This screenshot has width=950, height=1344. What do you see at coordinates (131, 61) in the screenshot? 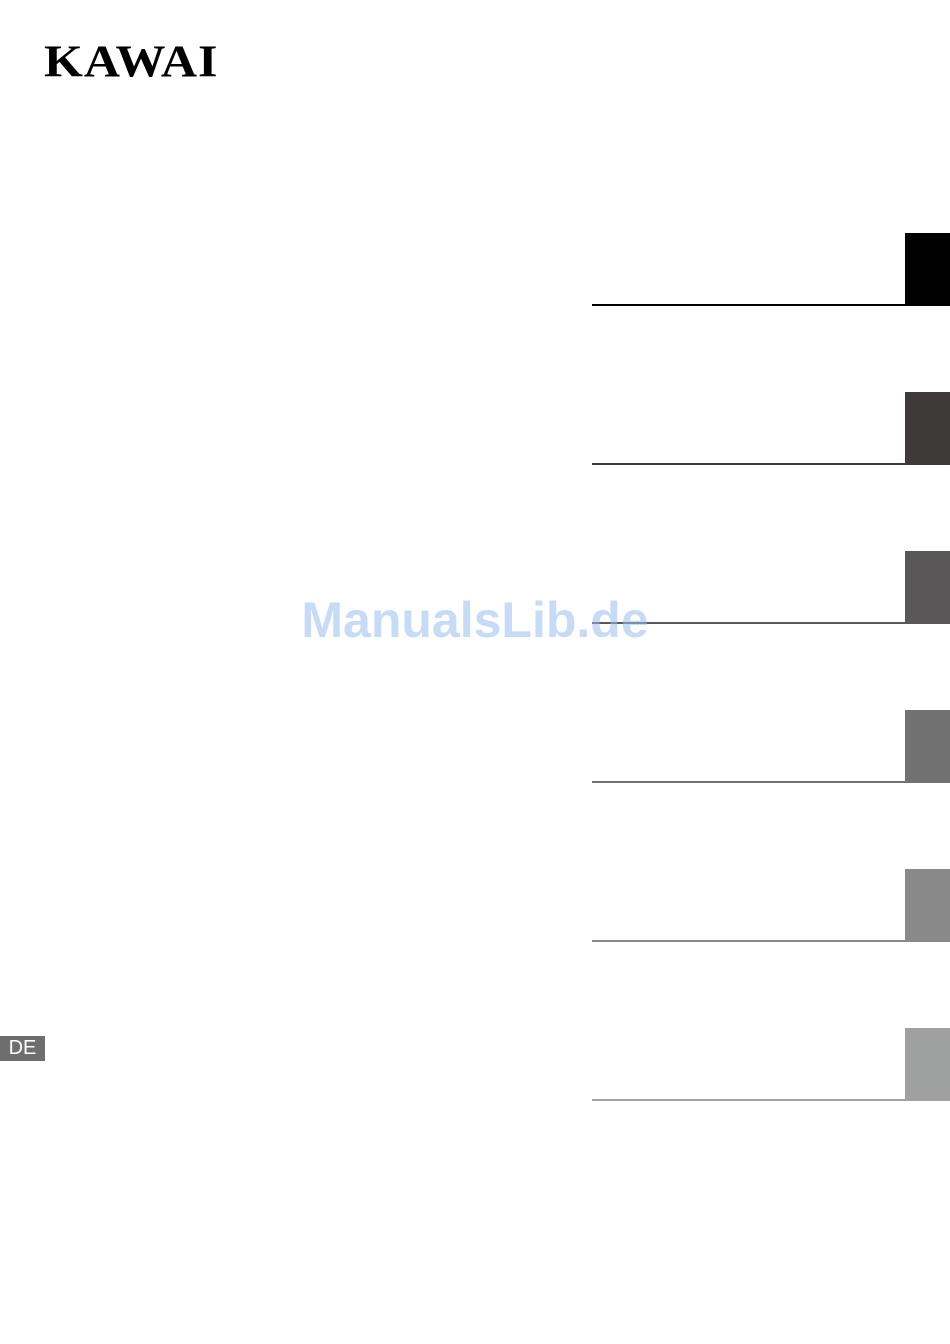
I see `logo: KAWAI` at bounding box center [131, 61].